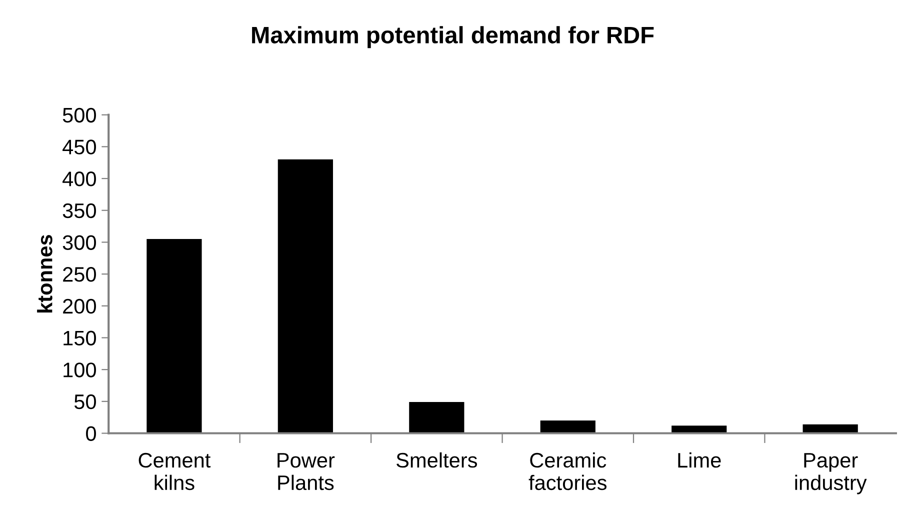  Describe the element at coordinates (306, 471) in the screenshot. I see `x-tick-label: Power Plants` at that location.